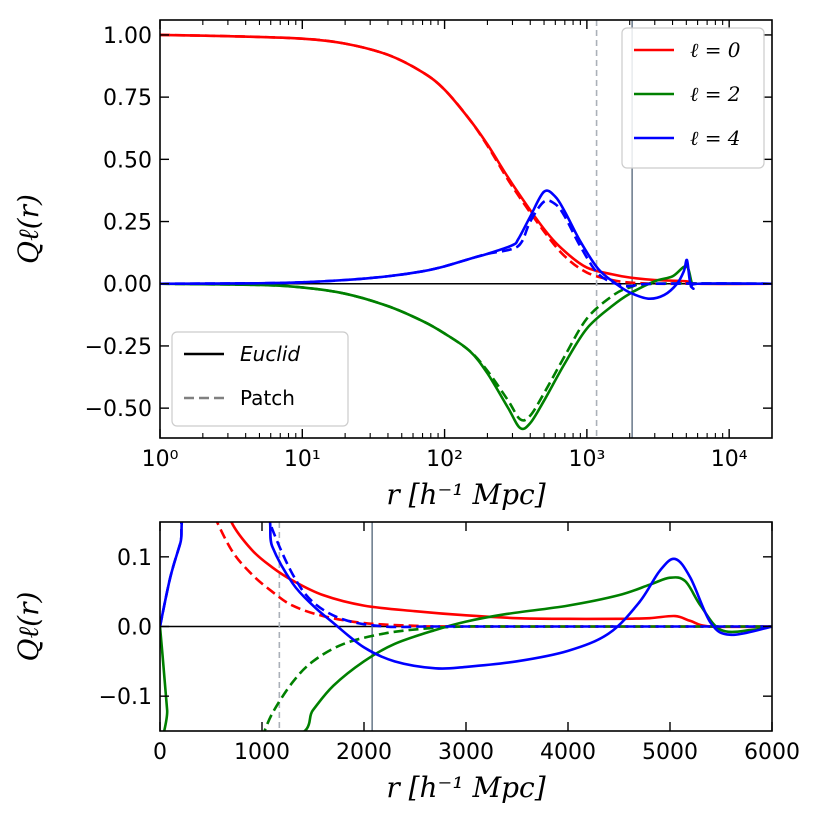  Describe the element at coordinates (160, 752) in the screenshot. I see `x-tick-label: 0` at that location.